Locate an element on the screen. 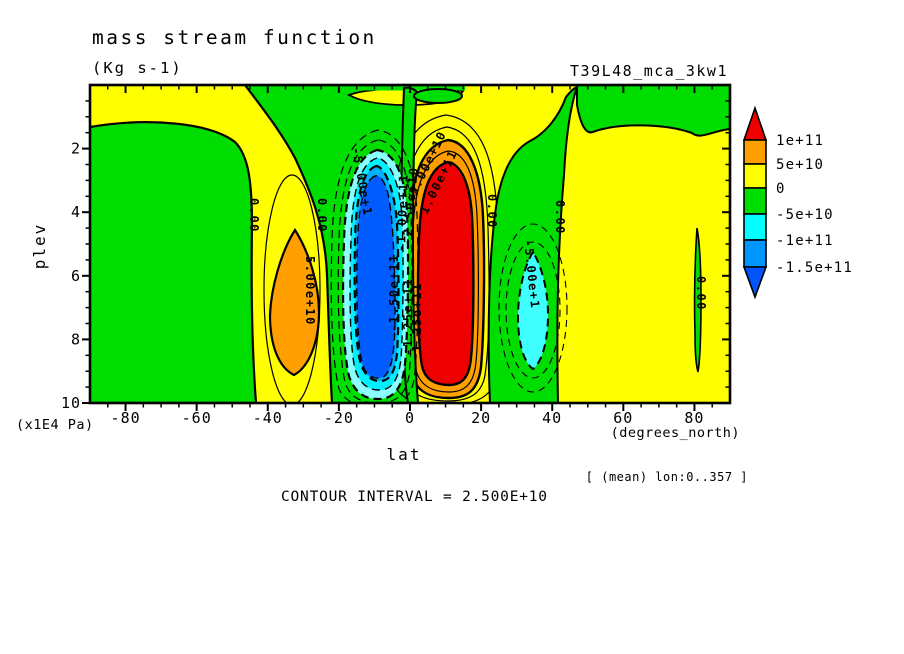 The image size is (904, 654). fill-red-core-positive-cell is located at coordinates (445, 273).